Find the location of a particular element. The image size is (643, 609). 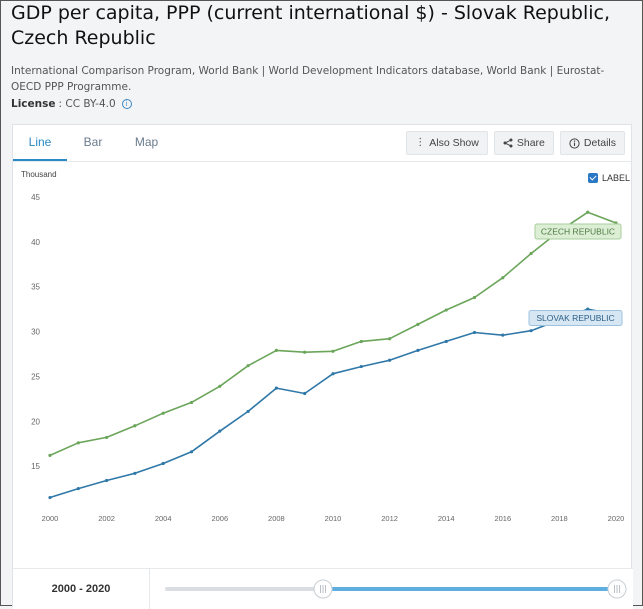

x-tick-label: 2000 is located at coordinates (50, 518).